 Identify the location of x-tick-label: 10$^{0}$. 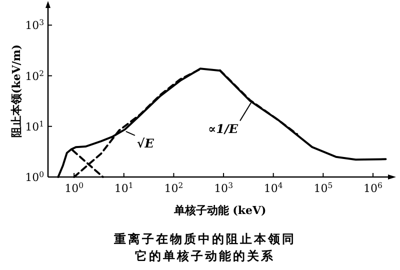
(74, 187).